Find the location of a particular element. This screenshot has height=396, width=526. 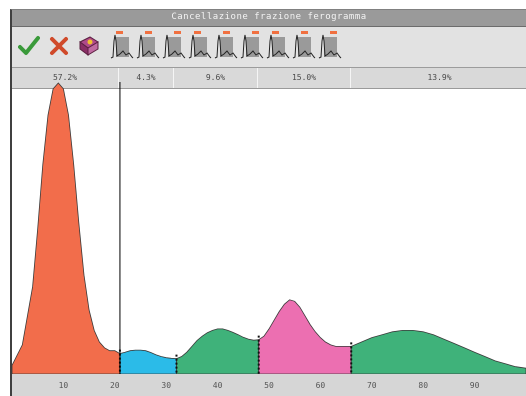

confirm-button is located at coordinates (29, 46).